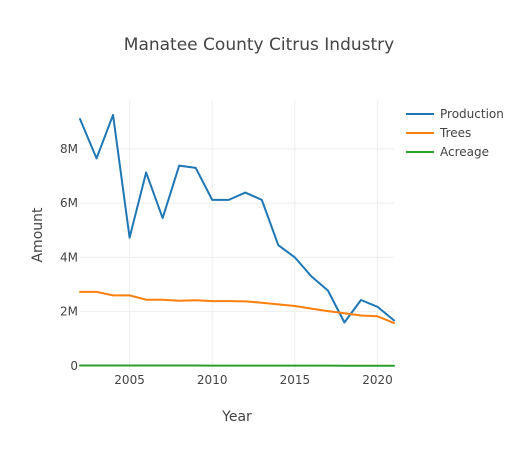 The height and width of the screenshot is (454, 519). What do you see at coordinates (259, 45) in the screenshot?
I see `chart-title: Manatee County Citrus Industry` at bounding box center [259, 45].